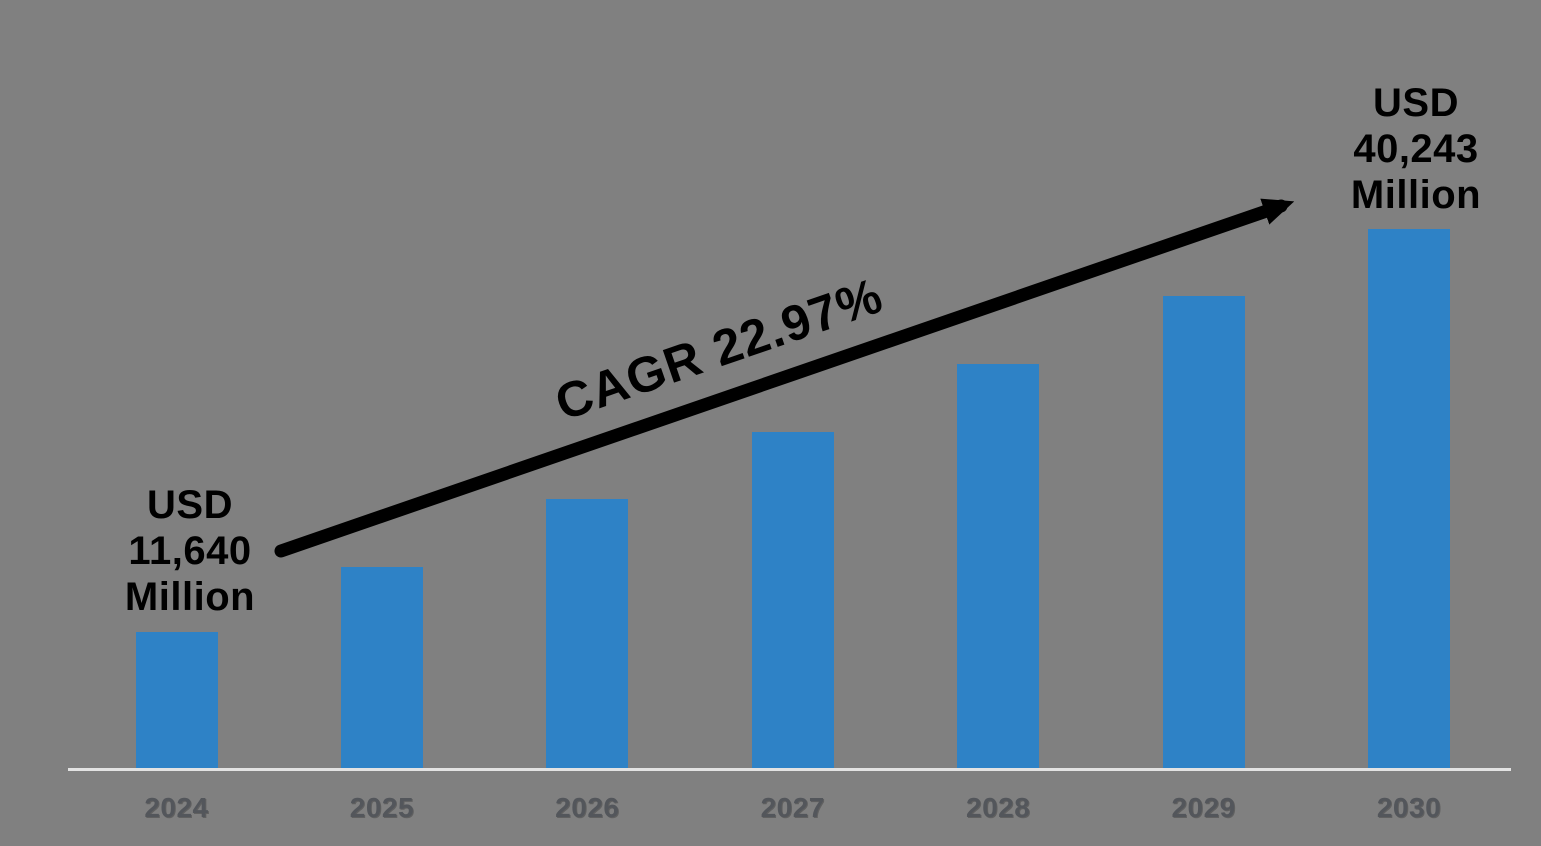  I want to click on data-label-2024-line3: Million, so click(190, 597).